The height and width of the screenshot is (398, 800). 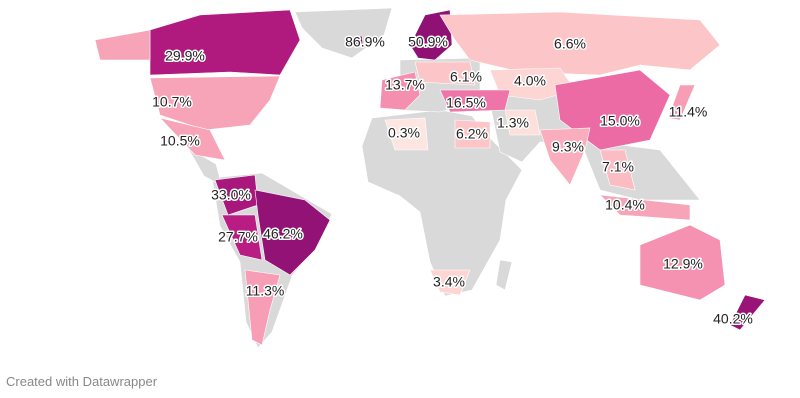 What do you see at coordinates (405, 85) in the screenshot?
I see `value-label: 13.7%` at bounding box center [405, 85].